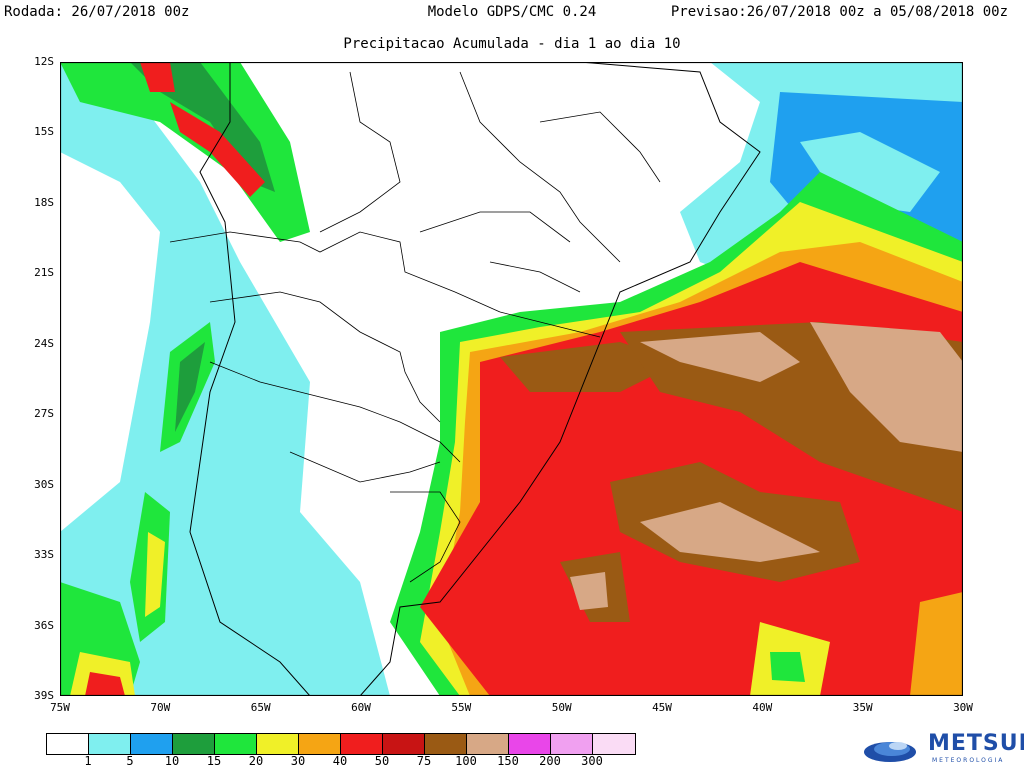 The width and height of the screenshot is (1024, 770). I want to click on legend-label: 150, so click(508, 761).